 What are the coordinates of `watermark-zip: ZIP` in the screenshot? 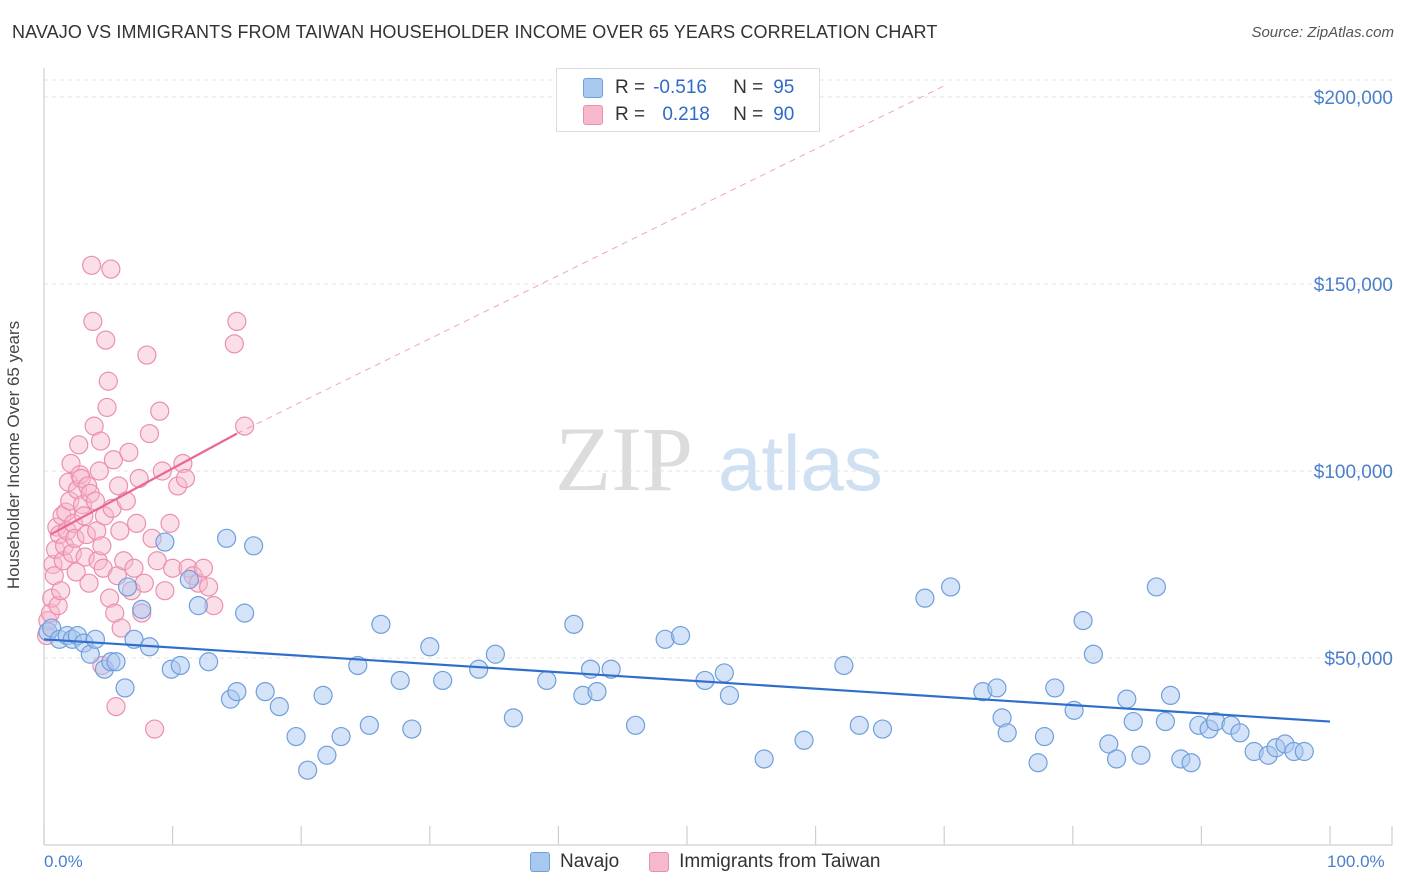 It's located at (624, 459).